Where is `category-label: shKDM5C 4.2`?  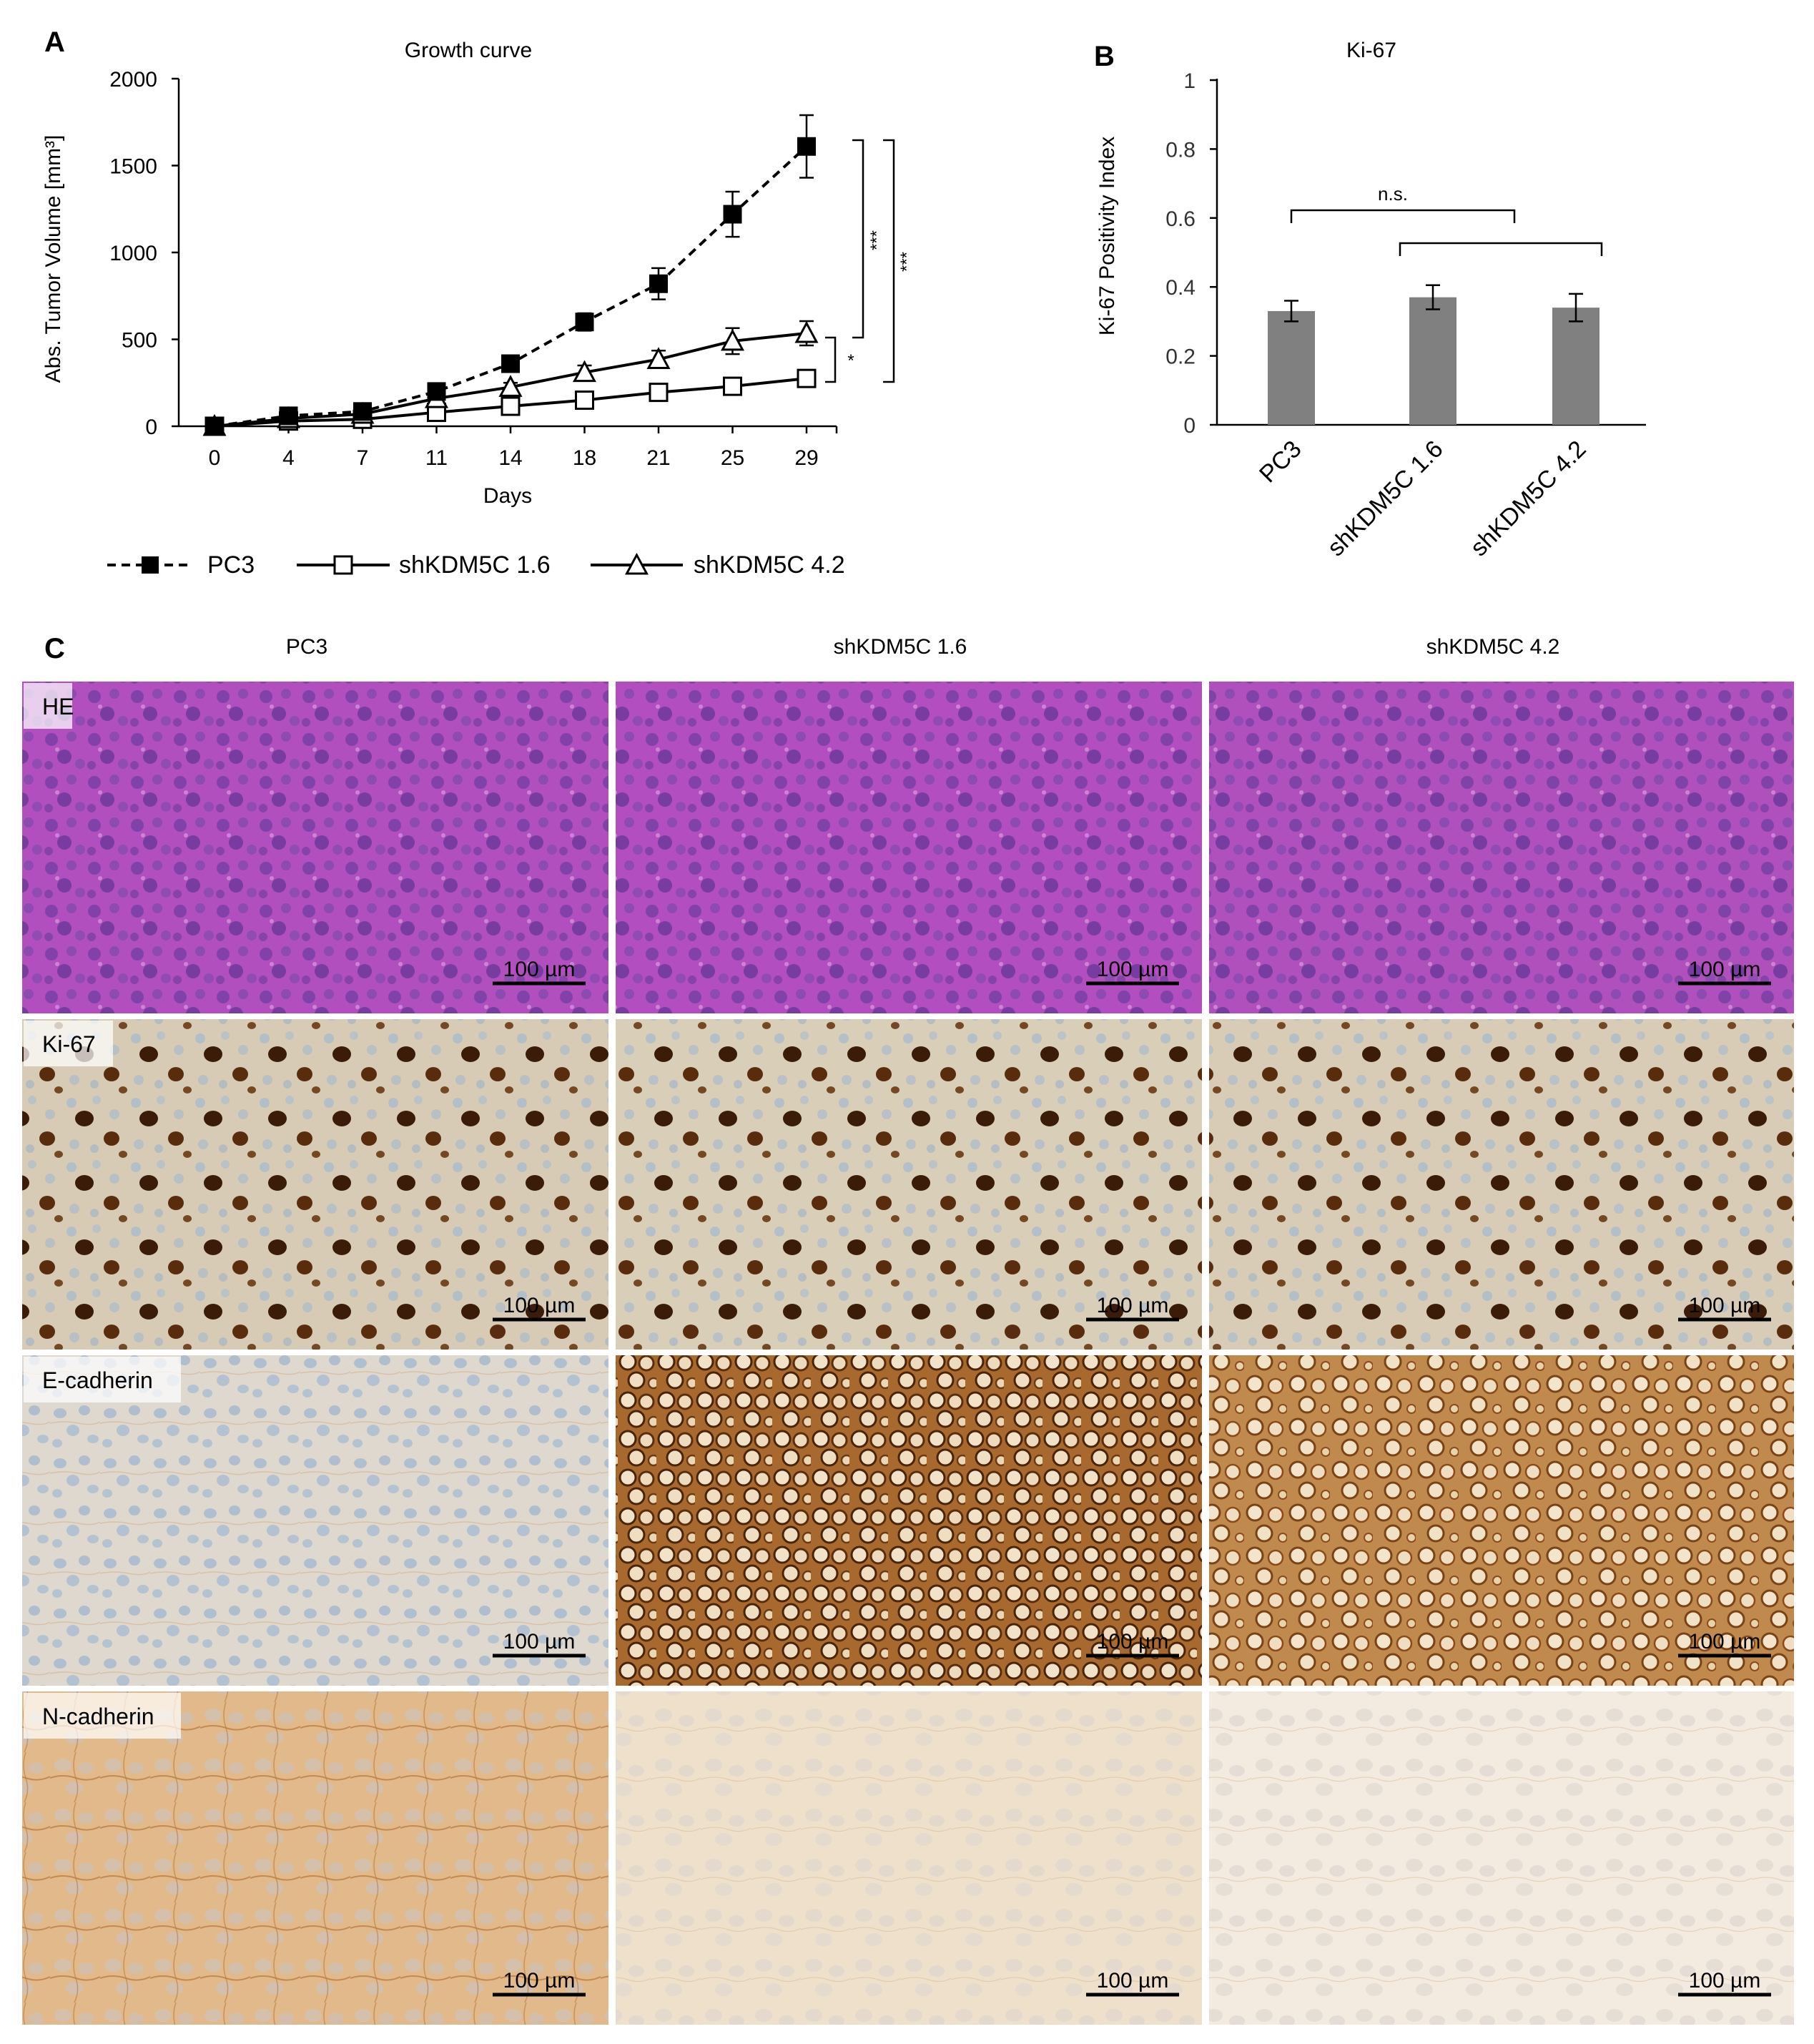
category-label: shKDM5C 4.2 is located at coordinates (1528, 499).